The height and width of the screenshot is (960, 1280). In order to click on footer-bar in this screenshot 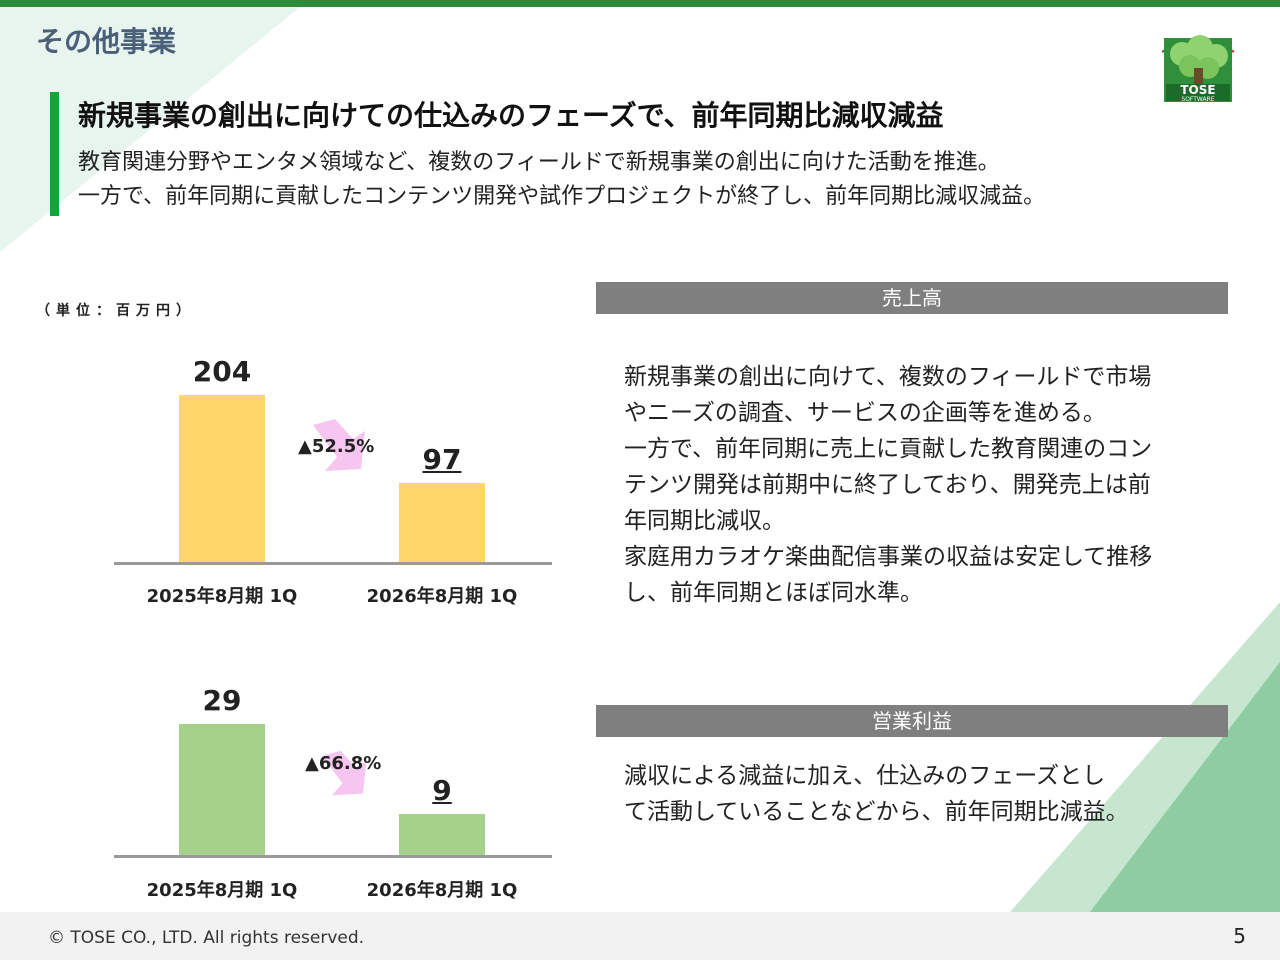, I will do `click(640, 936)`.